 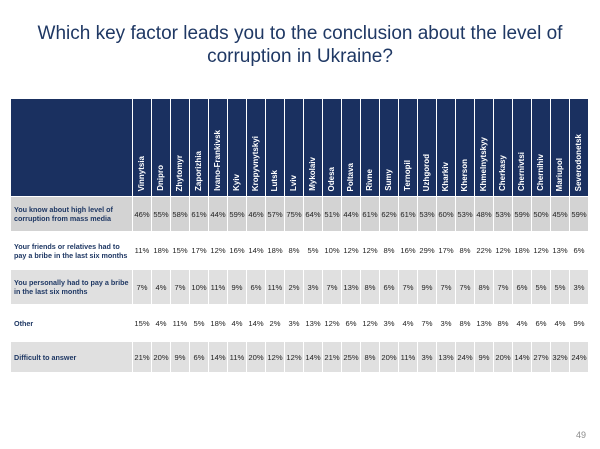 I want to click on column-header-label: Chernihiv, so click(x=540, y=172).